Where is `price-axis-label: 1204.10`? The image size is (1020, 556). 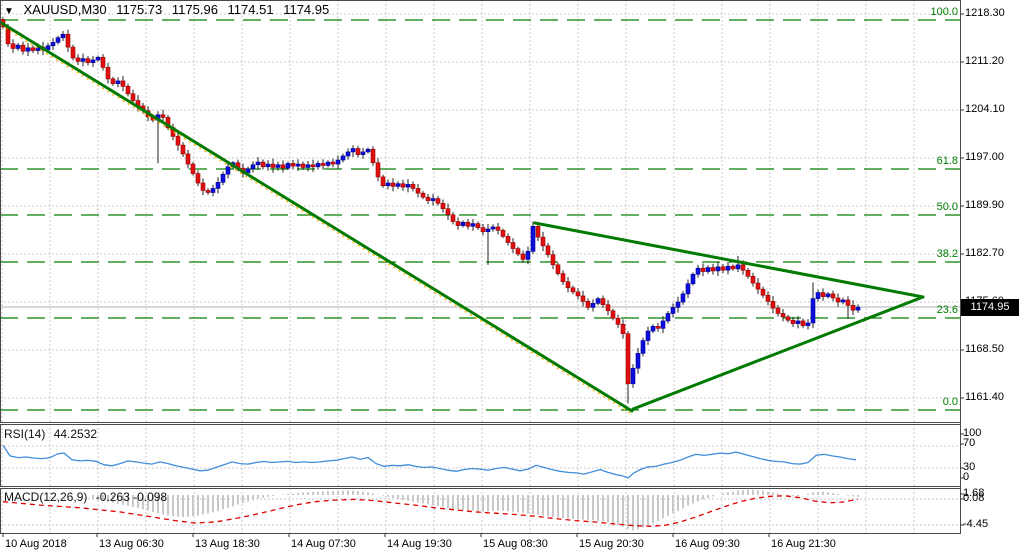
price-axis-label: 1204.10 is located at coordinates (985, 109).